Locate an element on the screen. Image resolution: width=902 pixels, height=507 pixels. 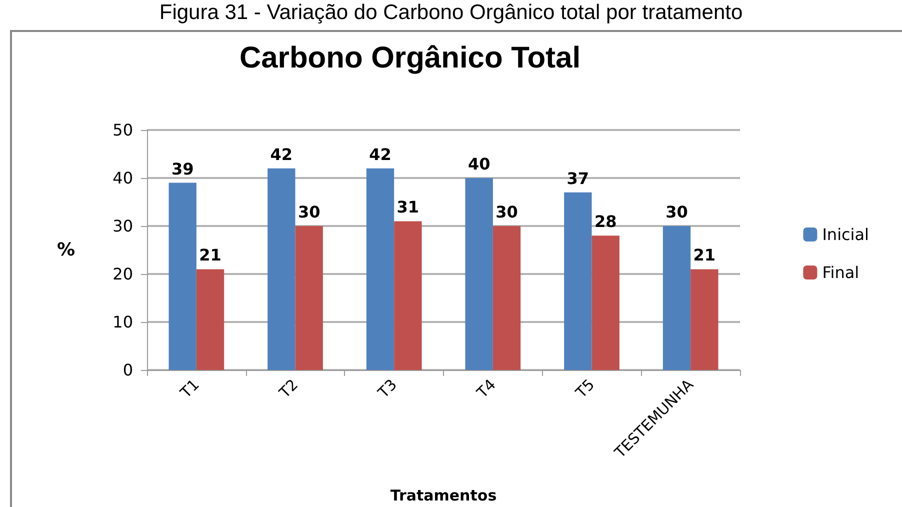
y-axis-title: % is located at coordinates (65, 250).